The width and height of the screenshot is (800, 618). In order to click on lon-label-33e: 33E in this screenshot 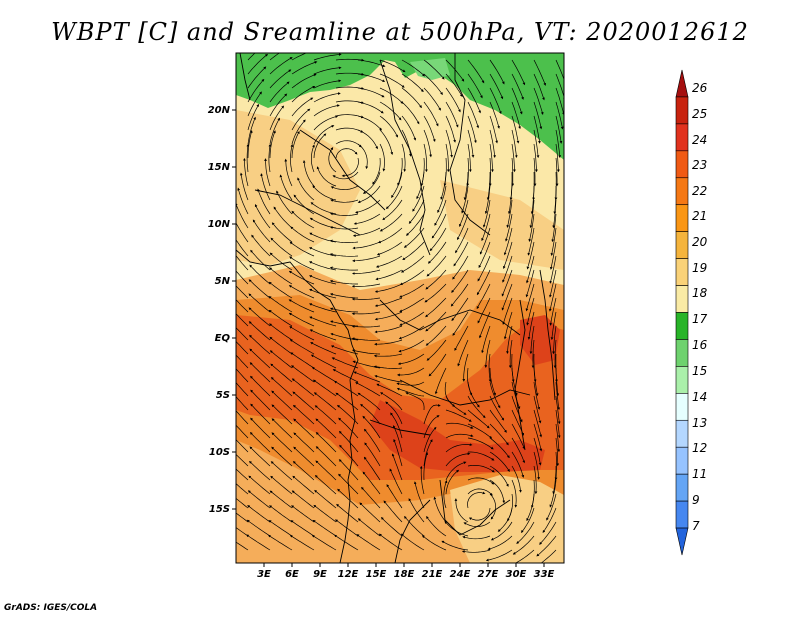, I will do `click(544, 574)`.